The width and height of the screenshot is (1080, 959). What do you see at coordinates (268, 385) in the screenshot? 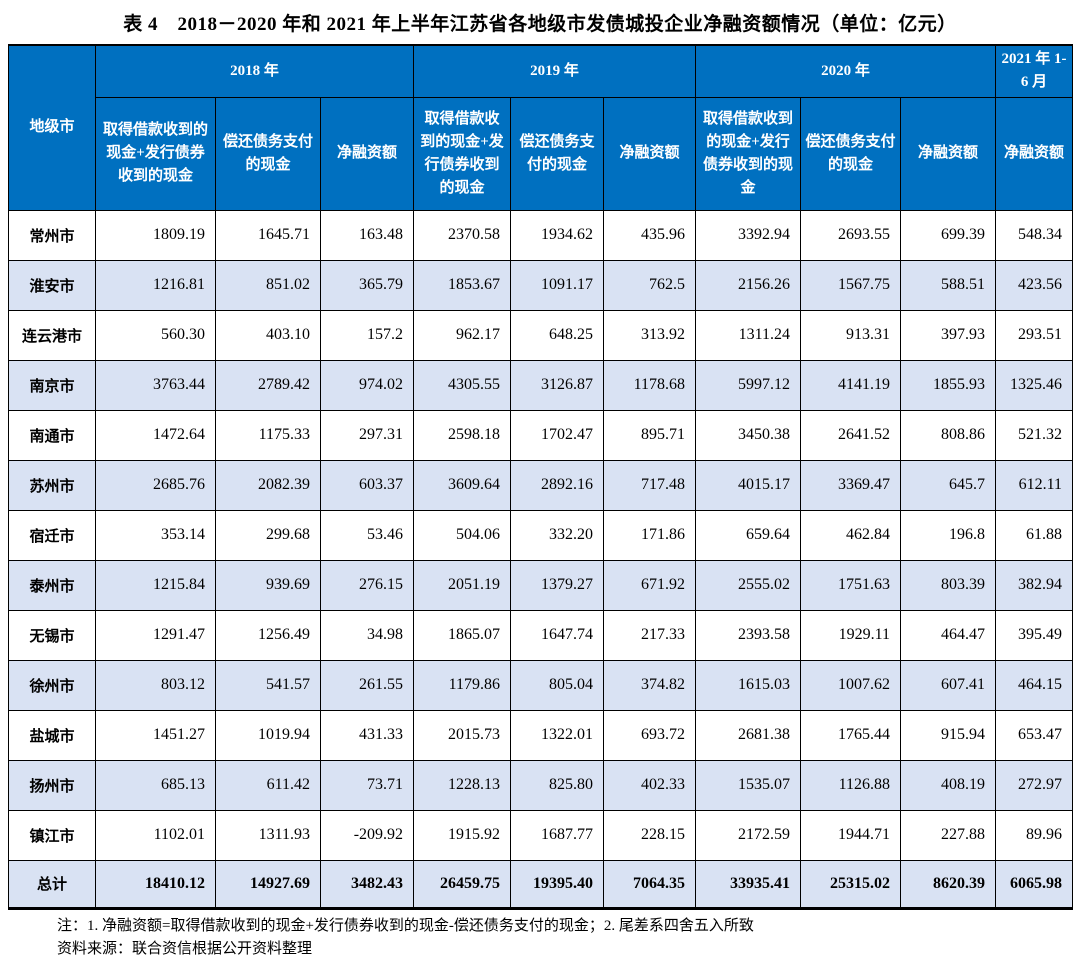
I see `value-cell: 2789.42` at bounding box center [268, 385].